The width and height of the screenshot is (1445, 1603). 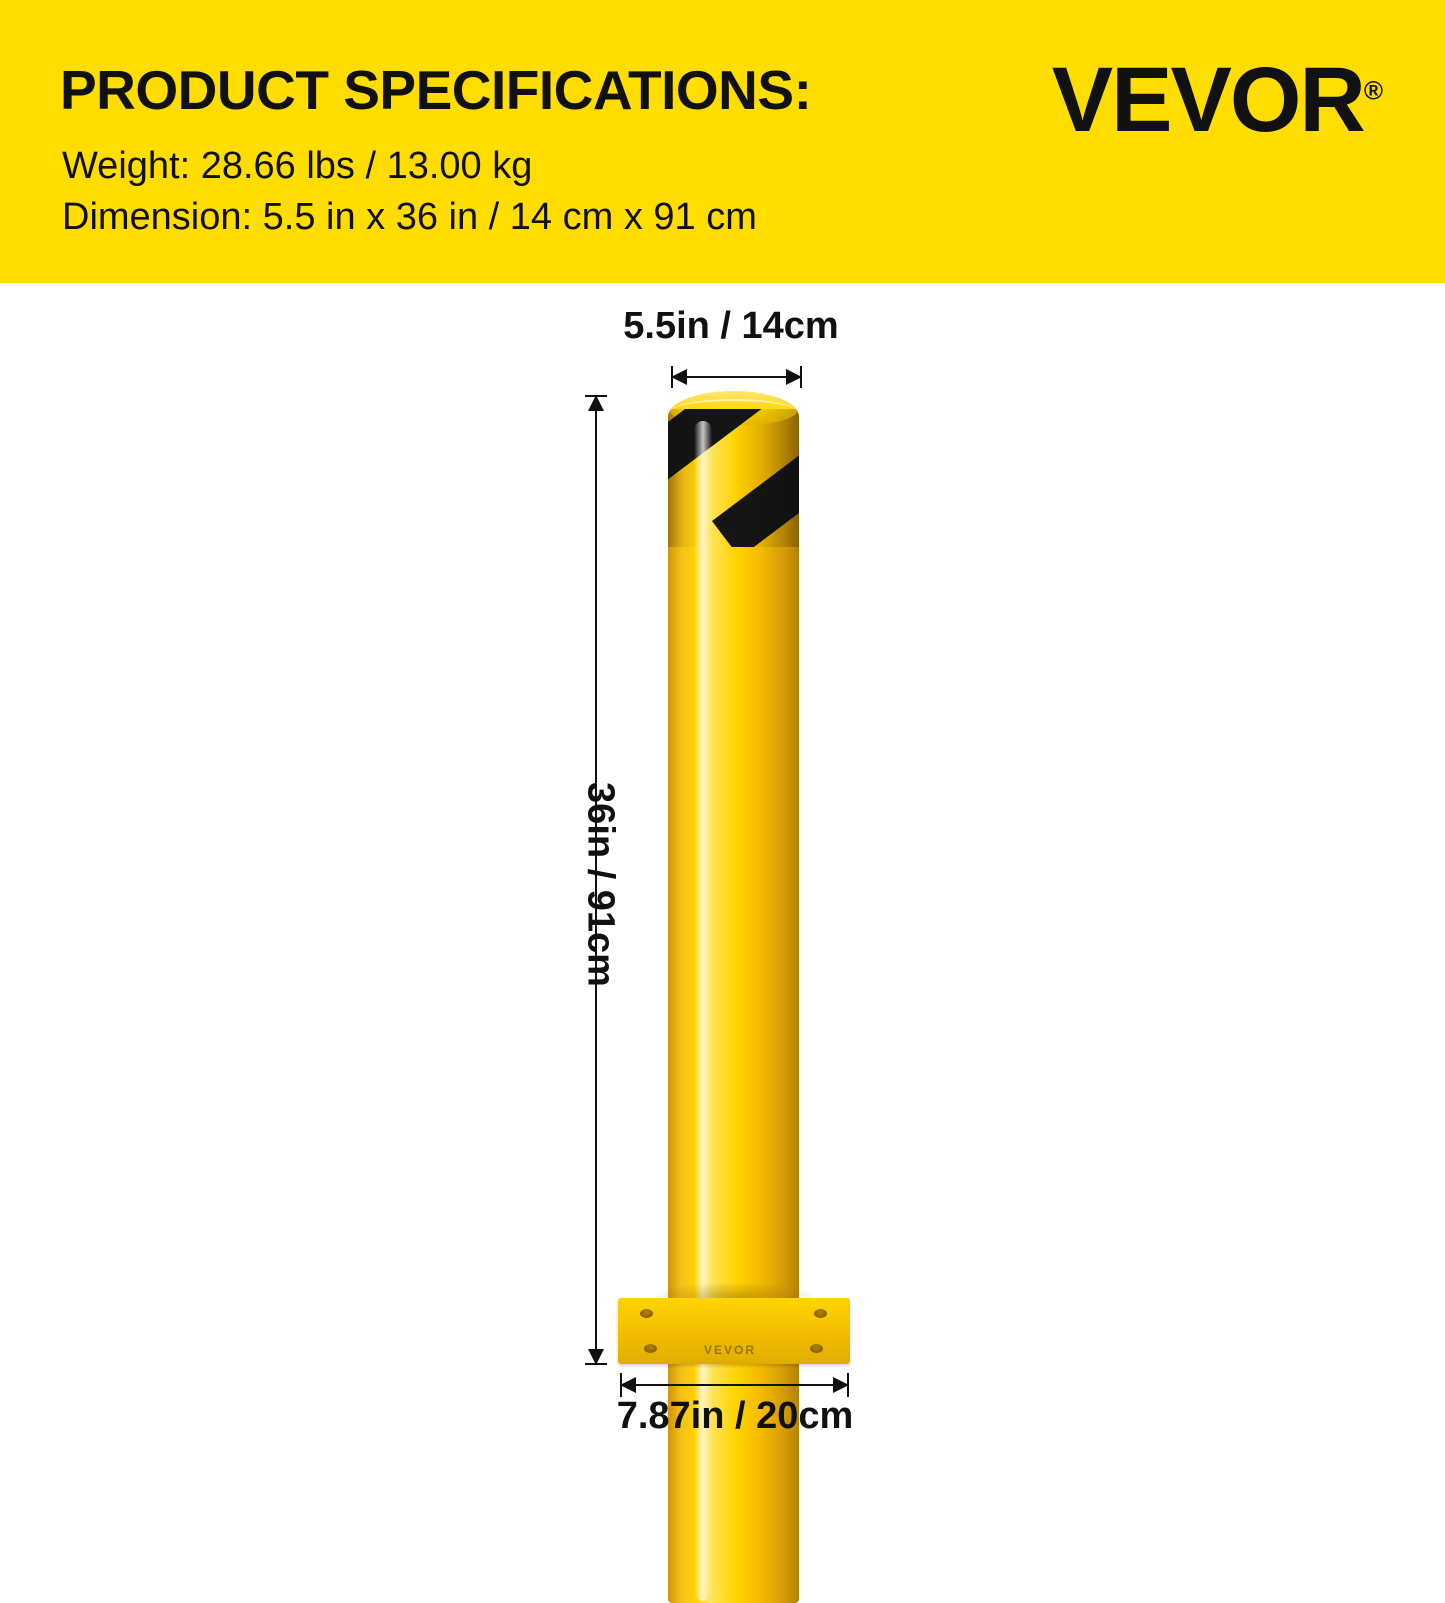 I want to click on dimension-label-base-width: 7.87in / 20cm, so click(x=735, y=1416).